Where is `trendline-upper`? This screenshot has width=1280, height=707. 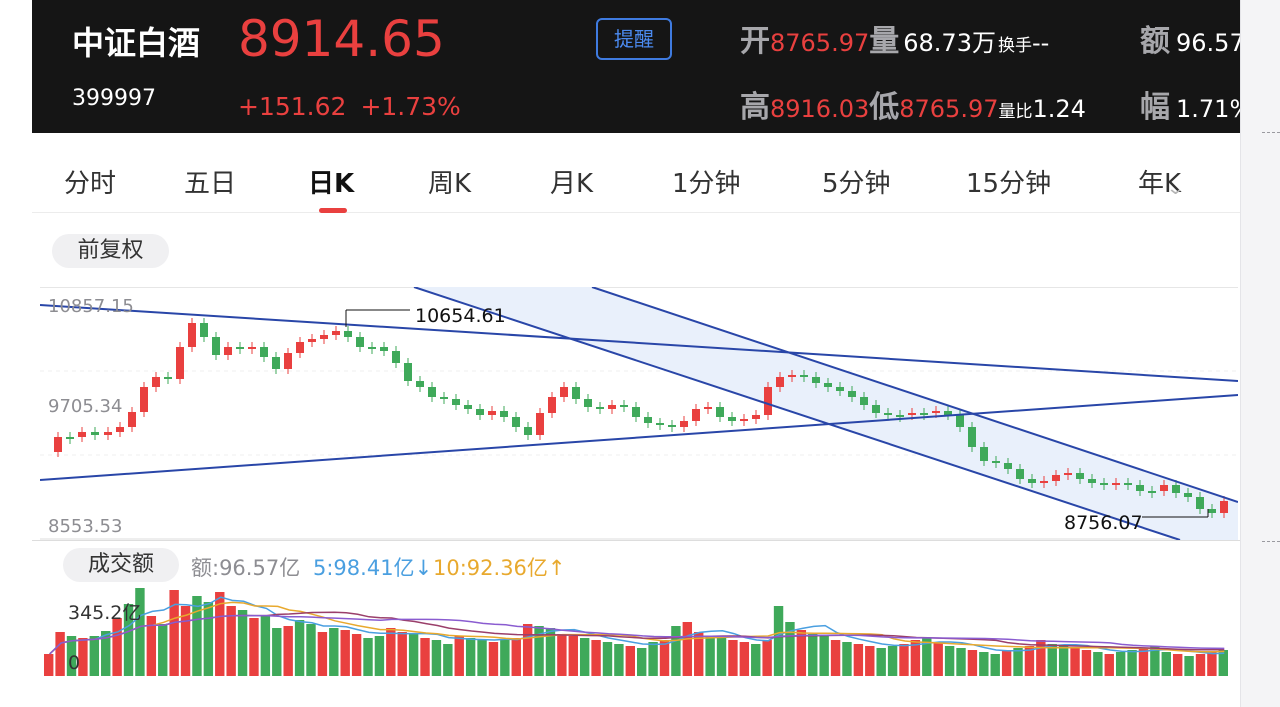 trendline-upper is located at coordinates (639, 343).